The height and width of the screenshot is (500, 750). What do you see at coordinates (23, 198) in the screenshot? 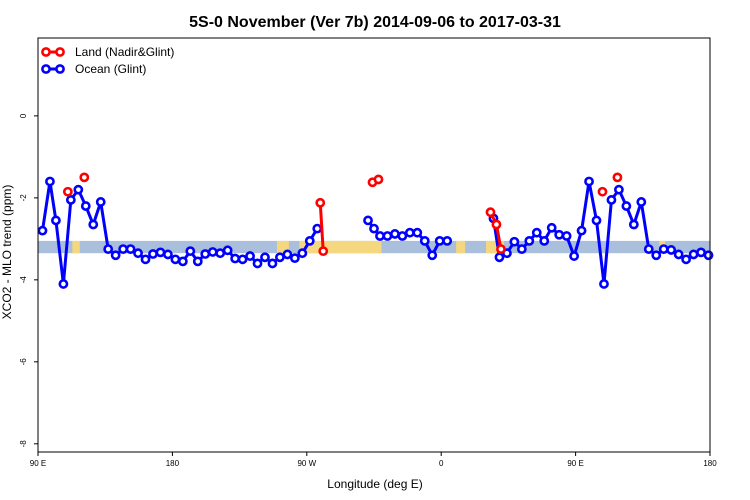
I see `y-tick-label: -2` at bounding box center [23, 198].